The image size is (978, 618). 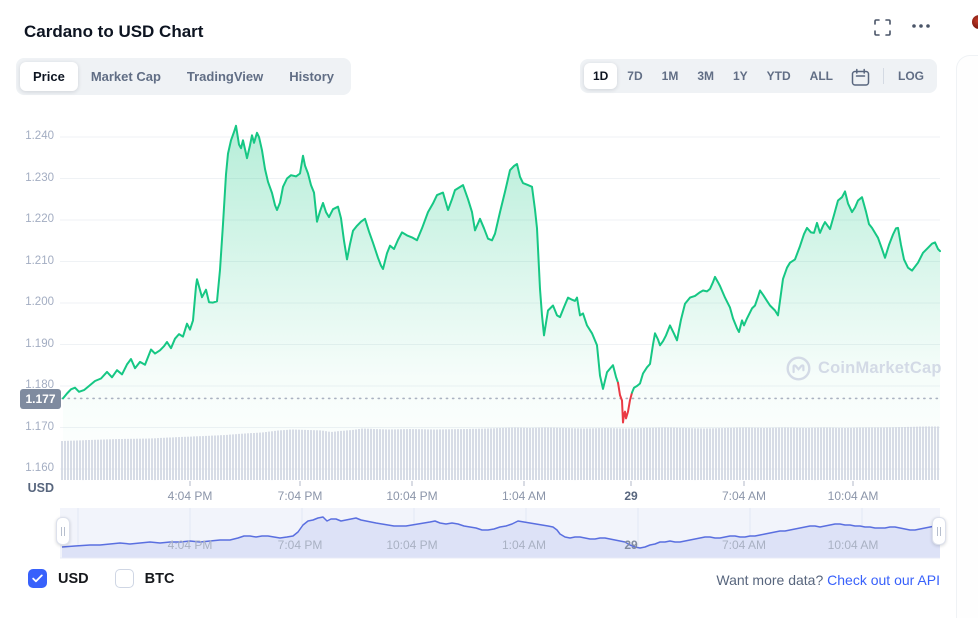 I want to click on y-axis-label: 1.220, so click(x=39, y=219).